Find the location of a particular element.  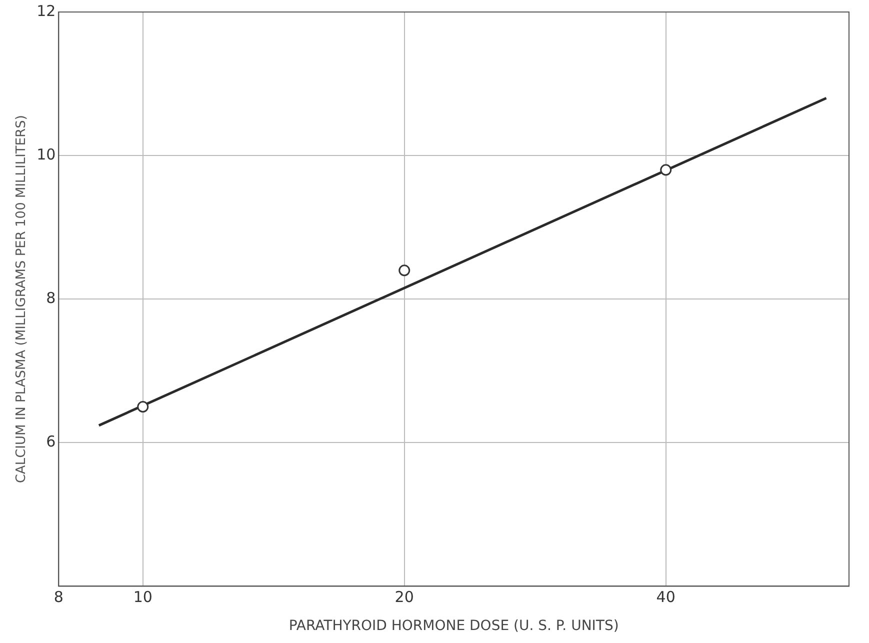

x-tick-label: 20 is located at coordinates (404, 597).